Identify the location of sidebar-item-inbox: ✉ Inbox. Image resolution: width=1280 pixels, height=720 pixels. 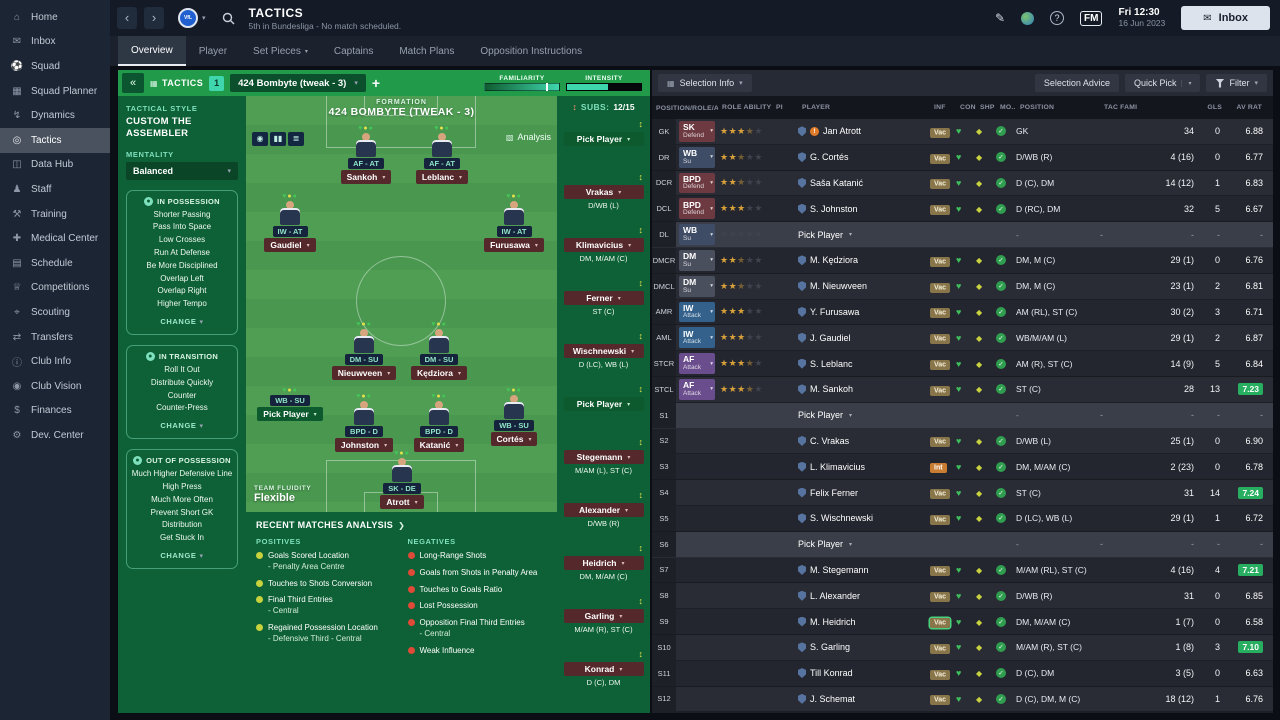
(55, 42).